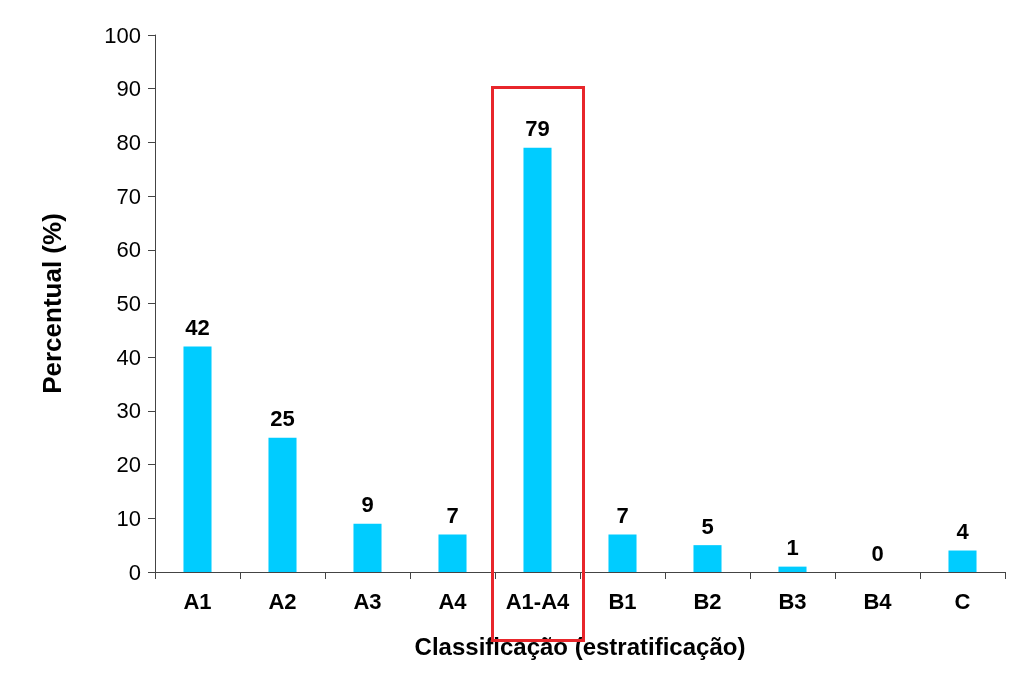 The height and width of the screenshot is (698, 1014). I want to click on y-axis-title: Percentual (%), so click(52, 303).